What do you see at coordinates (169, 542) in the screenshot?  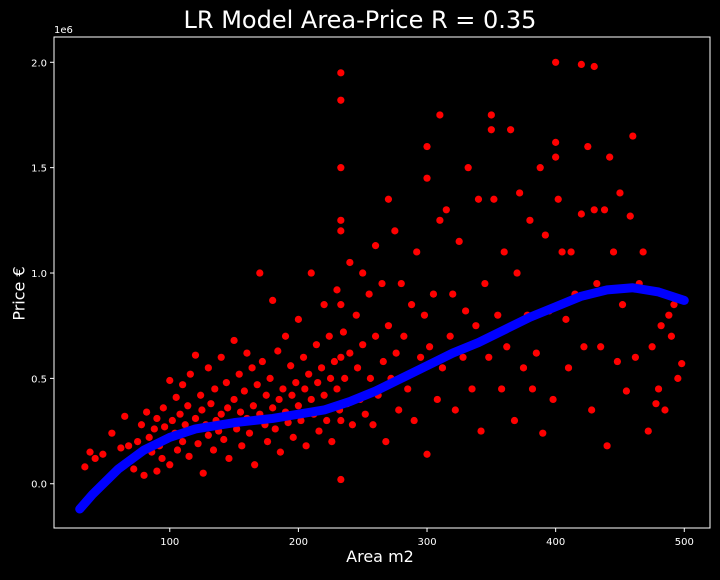 I see `x-tick-label: 100` at bounding box center [169, 542].